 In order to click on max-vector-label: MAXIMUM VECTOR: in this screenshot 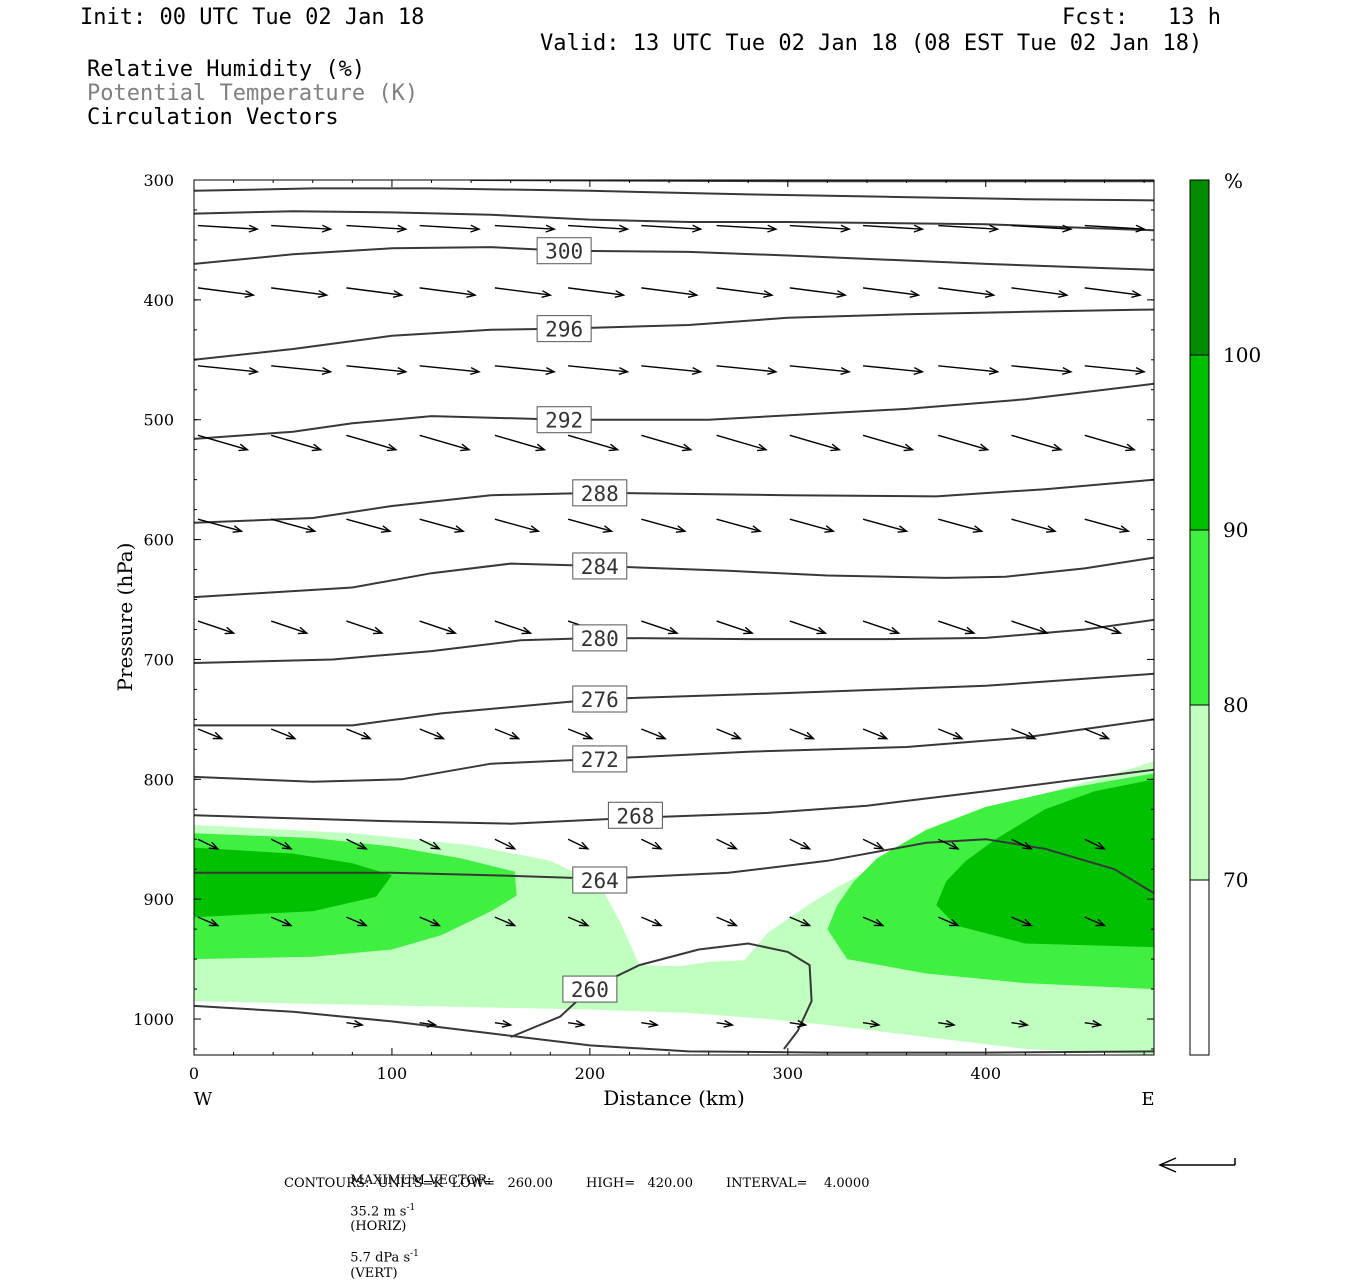, I will do `click(421, 1180)`.